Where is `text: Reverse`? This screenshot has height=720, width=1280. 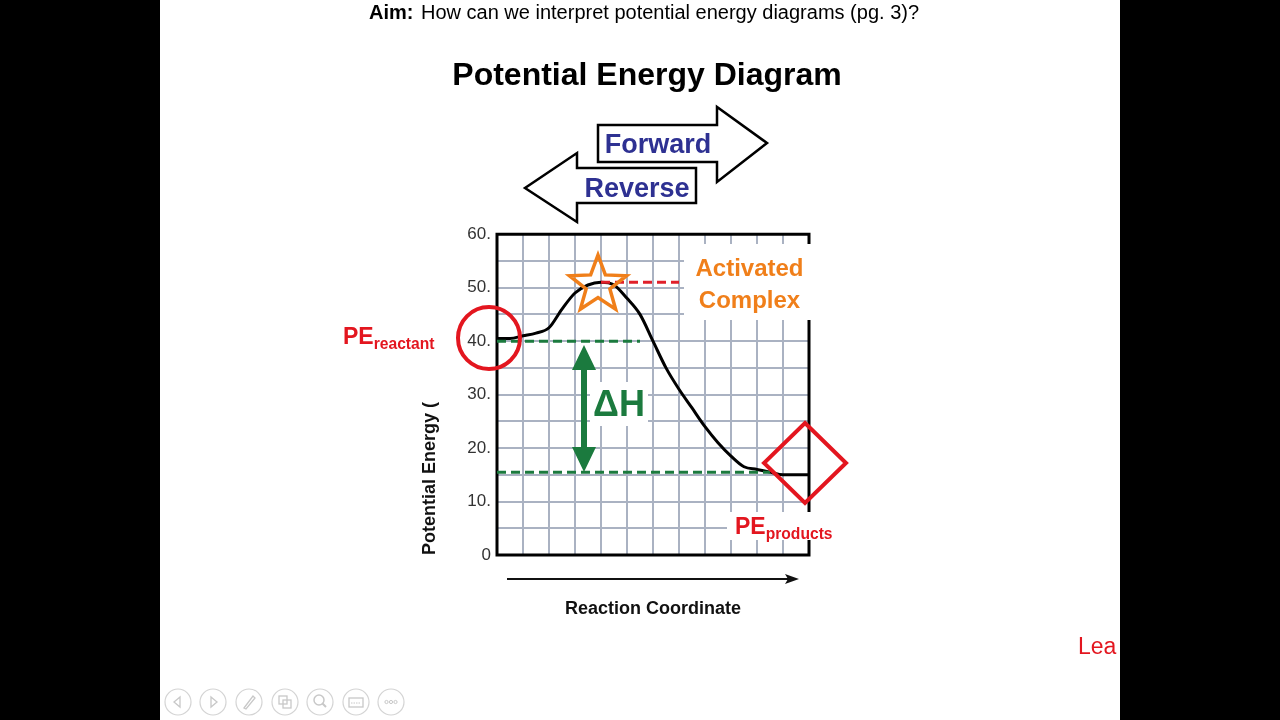 text: Reverse is located at coordinates (637, 188).